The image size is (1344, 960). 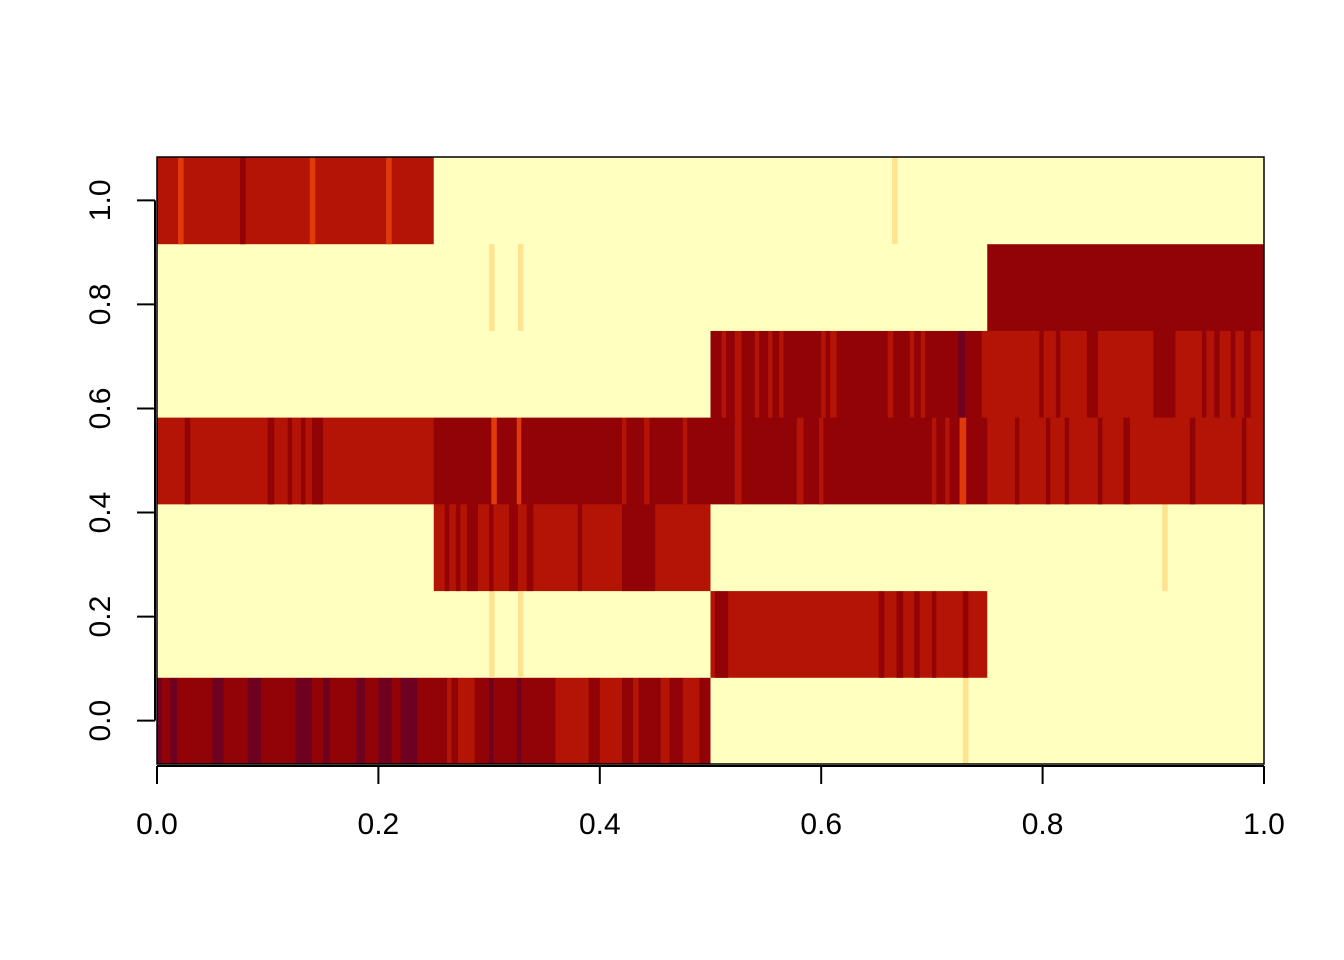 What do you see at coordinates (100, 305) in the screenshot?
I see `y-tick-label: 0.8` at bounding box center [100, 305].